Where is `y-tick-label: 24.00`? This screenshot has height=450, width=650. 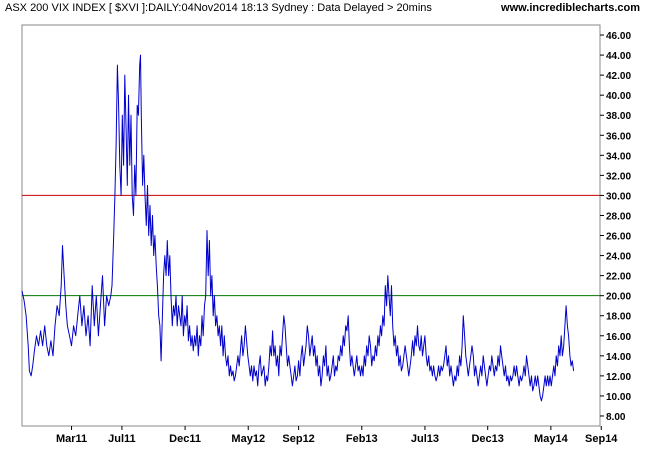 y-tick-label: 24.00 is located at coordinates (618, 257).